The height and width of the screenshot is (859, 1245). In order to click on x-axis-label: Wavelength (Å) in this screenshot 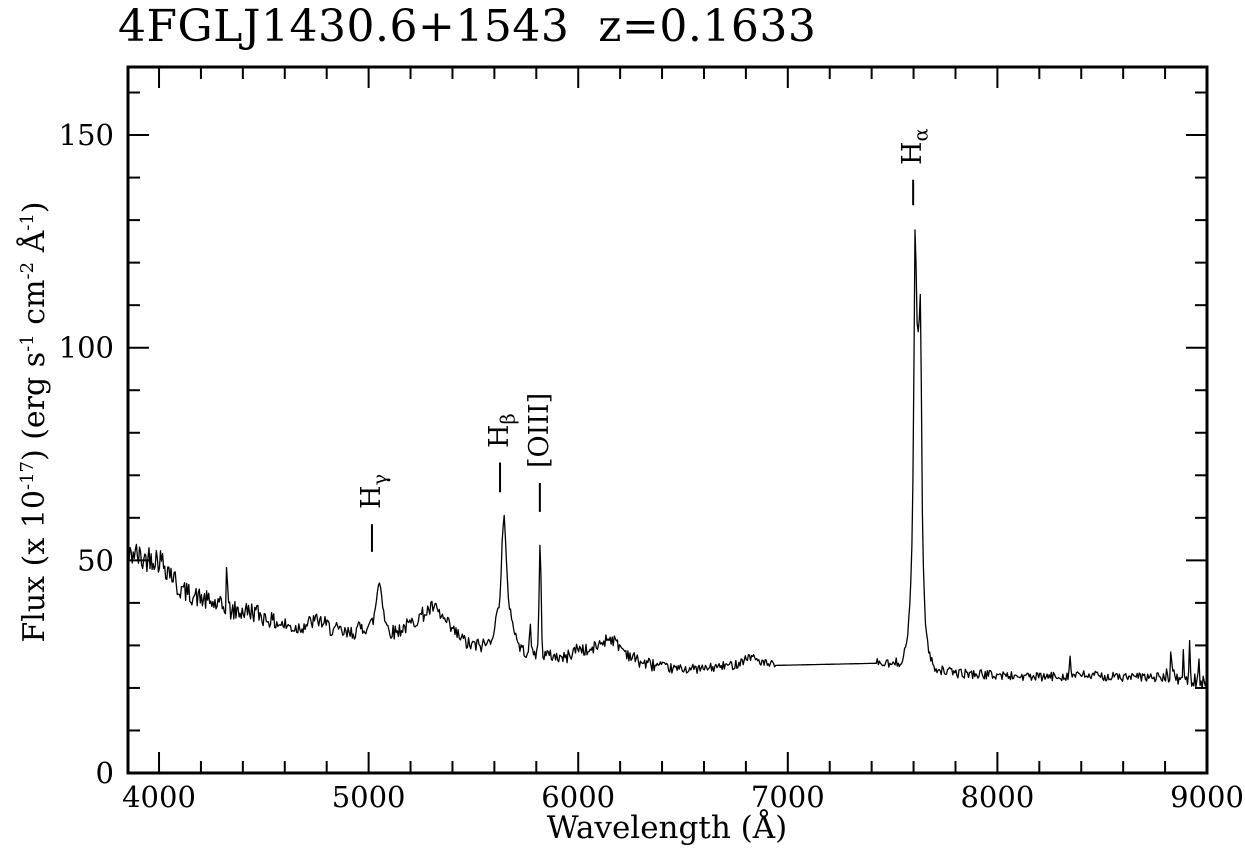, I will do `click(667, 828)`.